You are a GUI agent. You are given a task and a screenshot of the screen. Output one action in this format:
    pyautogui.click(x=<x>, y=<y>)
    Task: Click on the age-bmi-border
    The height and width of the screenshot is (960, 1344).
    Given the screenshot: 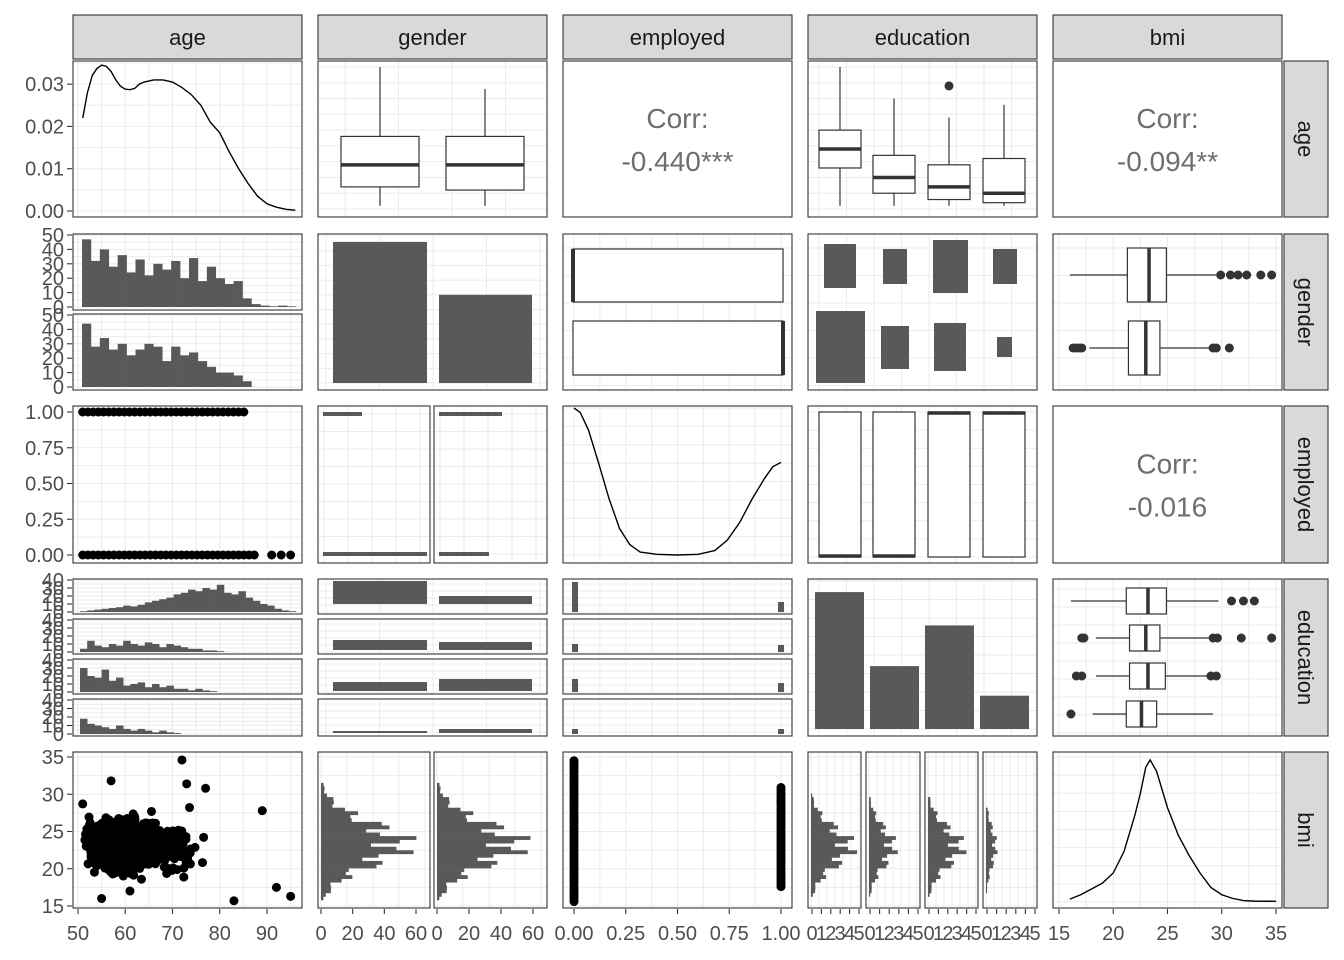 What is the action you would take?
    pyautogui.click(x=187, y=830)
    